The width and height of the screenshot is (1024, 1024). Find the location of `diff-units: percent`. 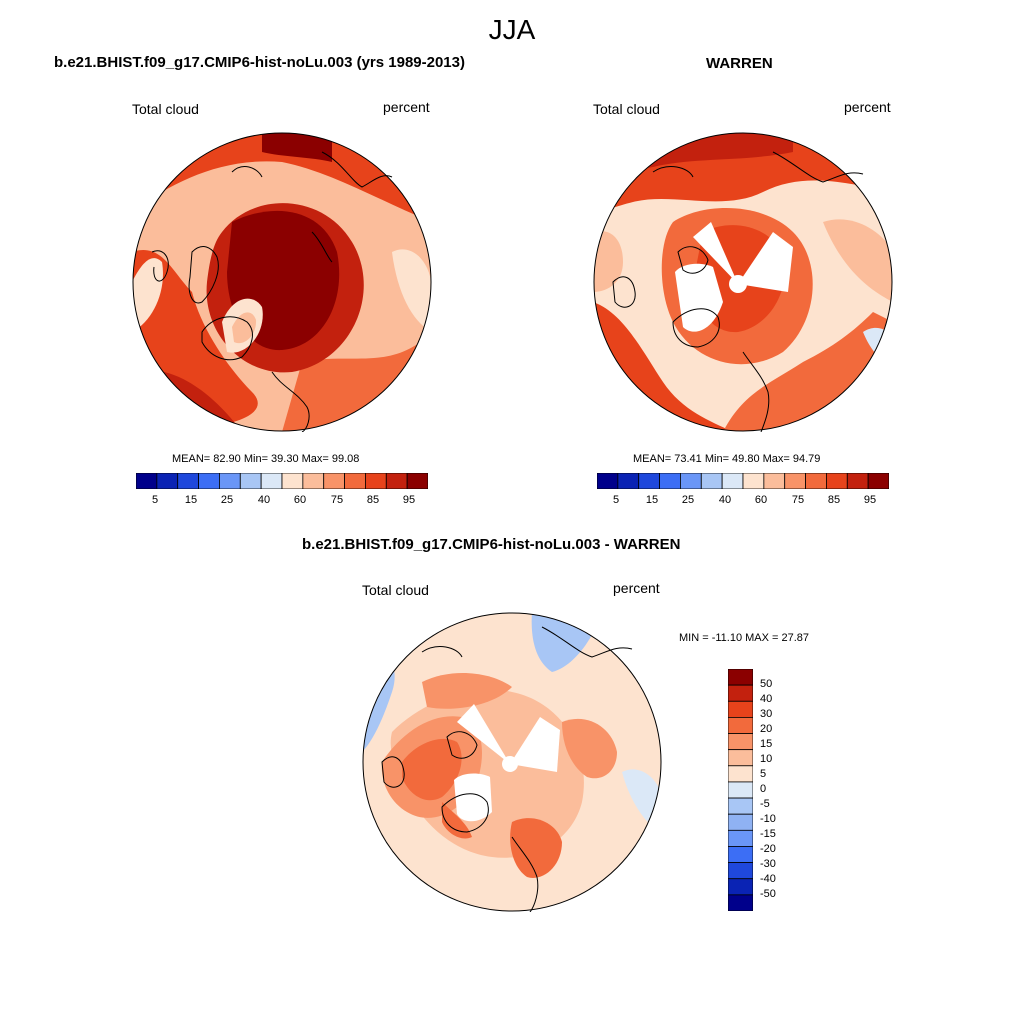

diff-units: percent is located at coordinates (636, 588).